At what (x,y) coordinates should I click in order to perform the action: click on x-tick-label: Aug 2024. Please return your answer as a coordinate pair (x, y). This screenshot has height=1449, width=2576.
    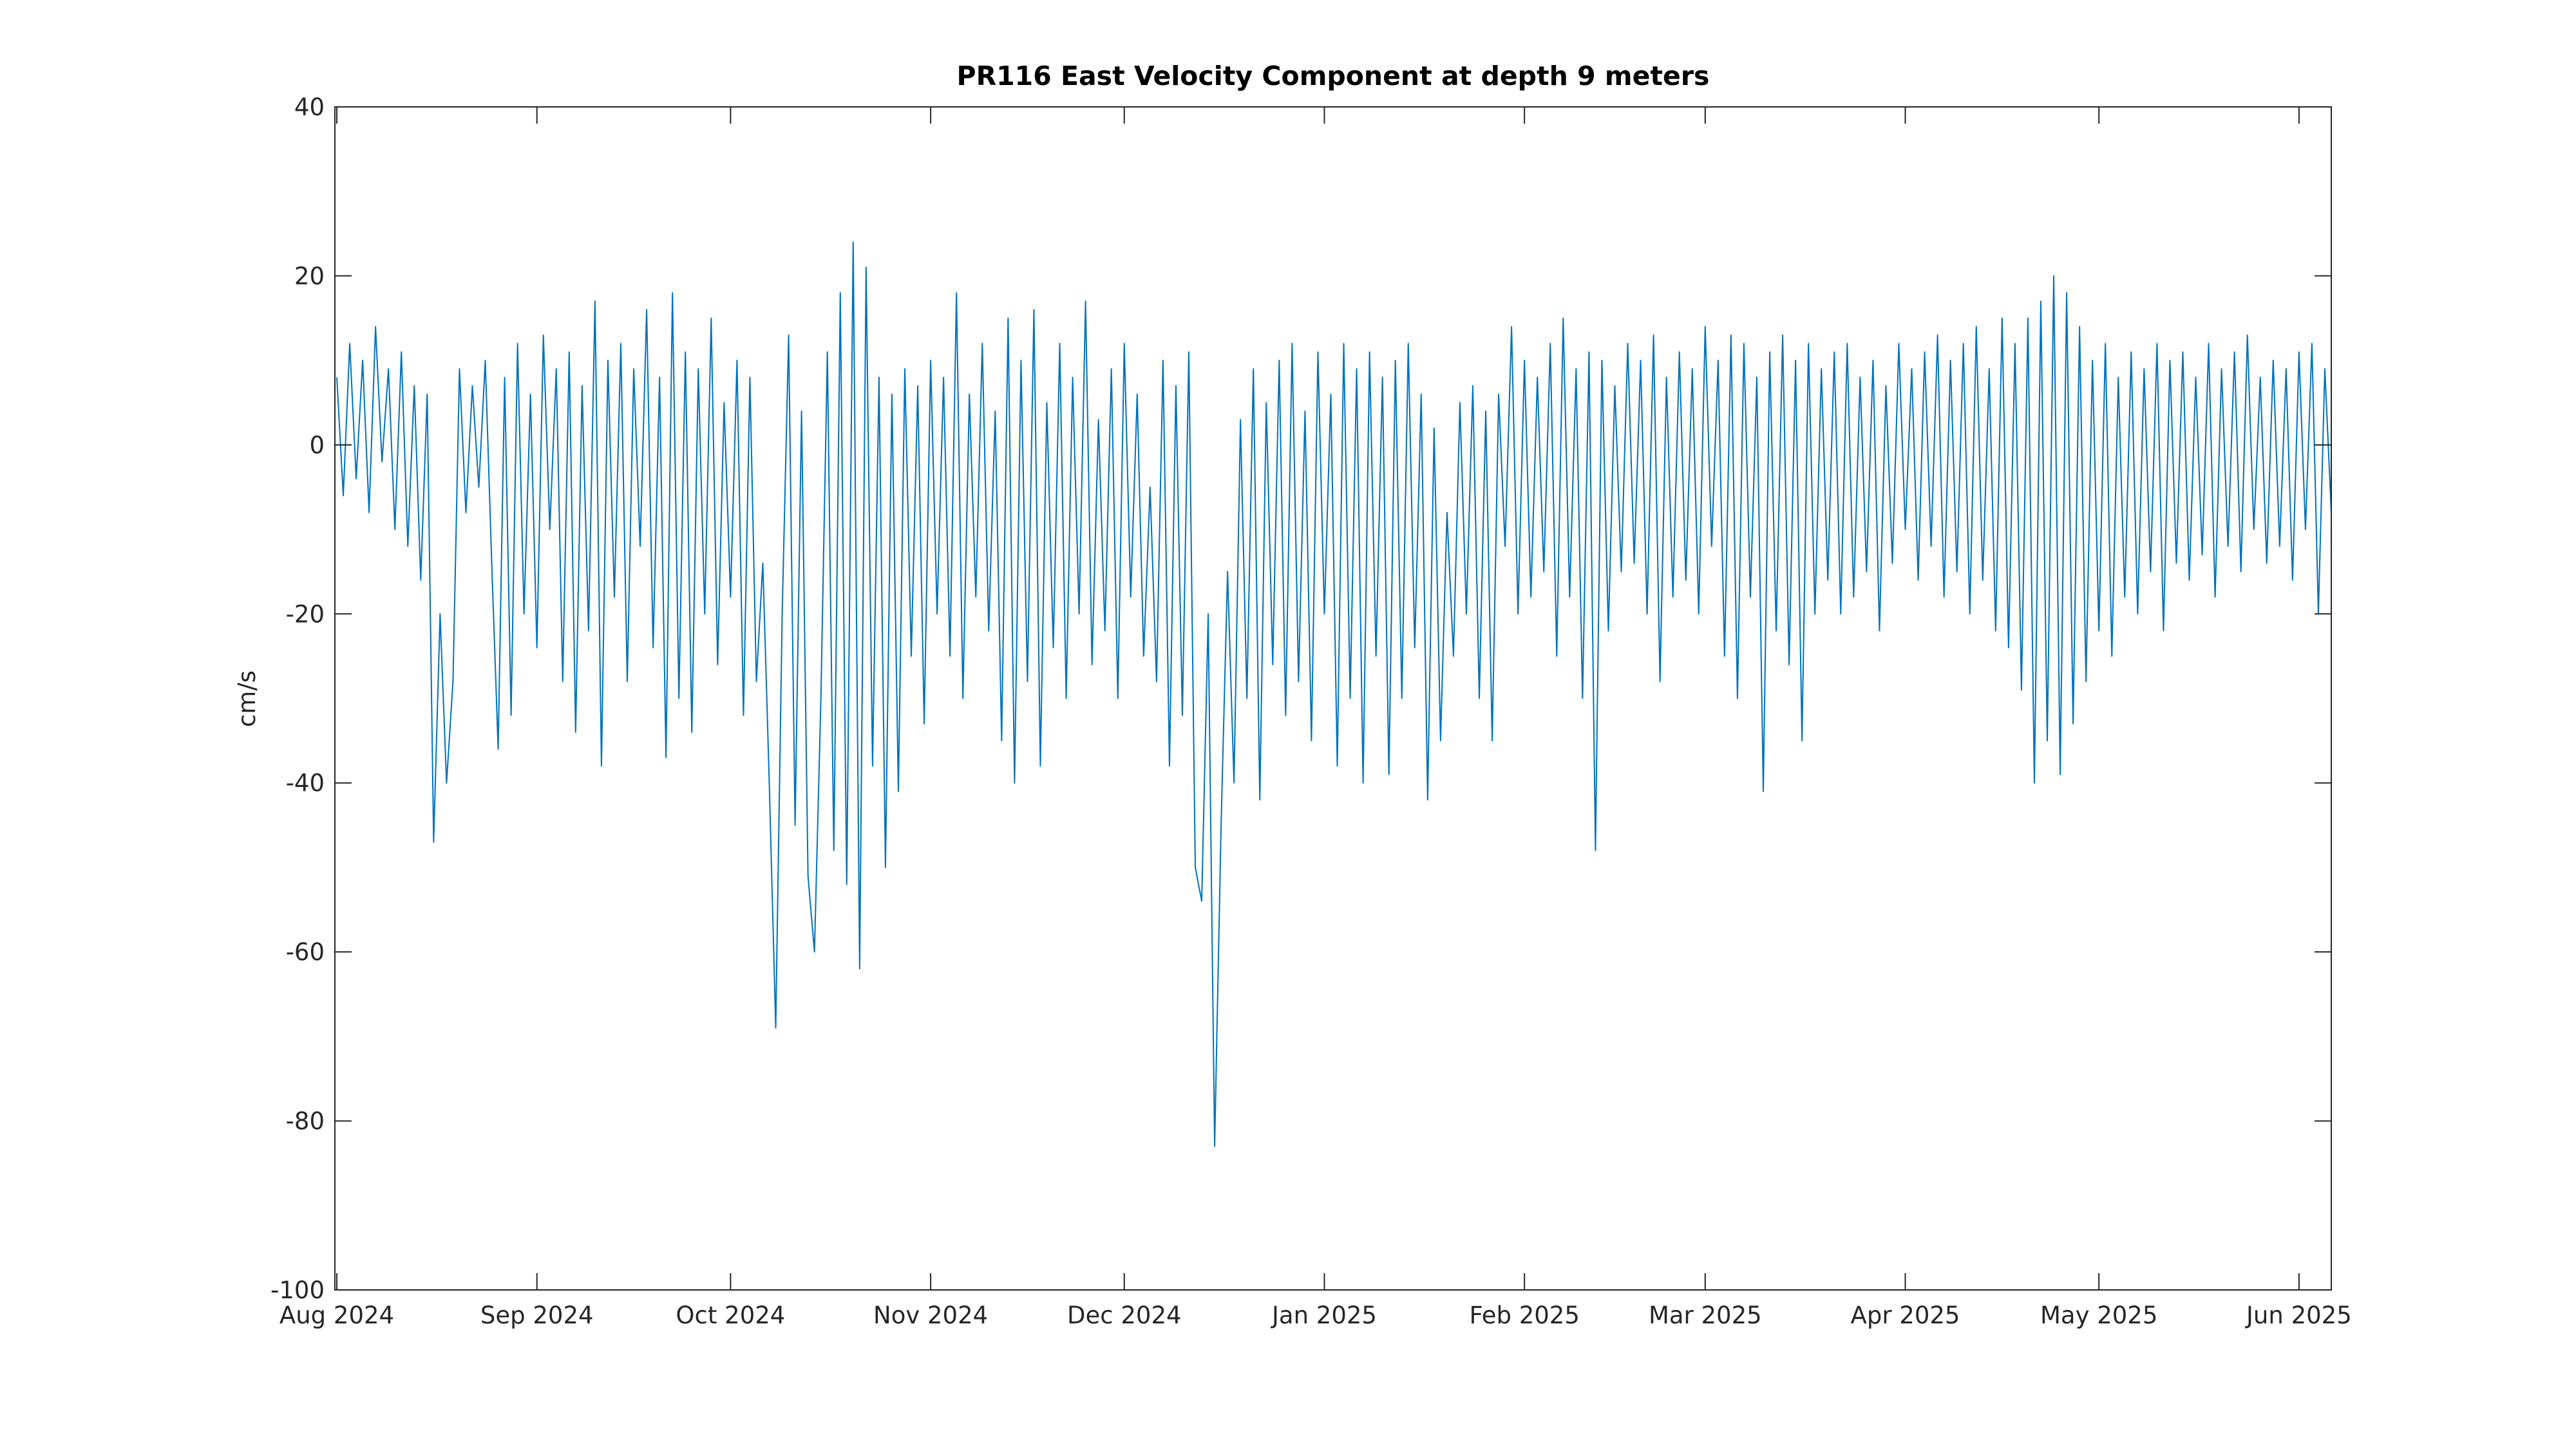
    Looking at the image, I should click on (336, 1316).